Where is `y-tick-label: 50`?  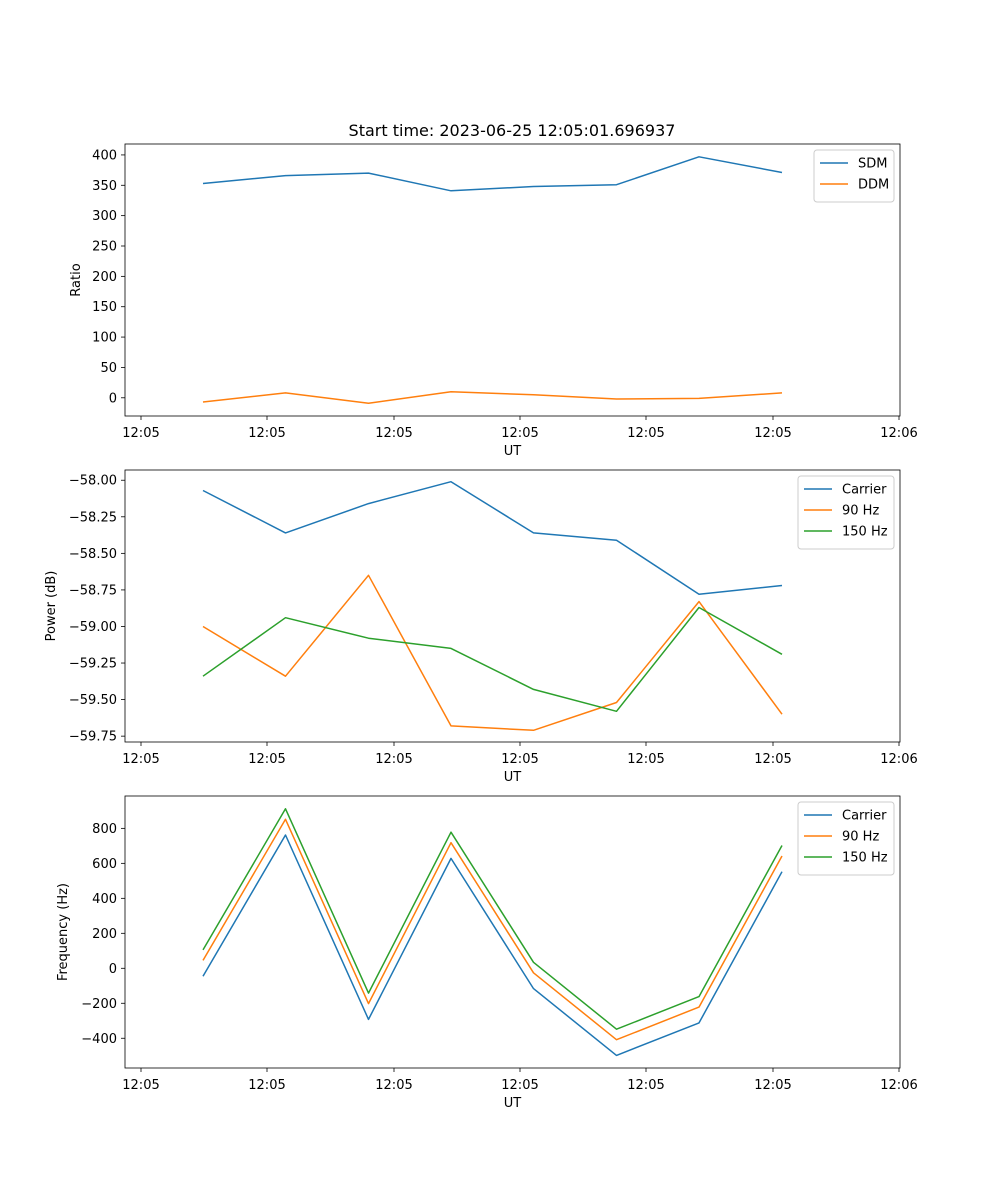
y-tick-label: 50 is located at coordinates (108, 368).